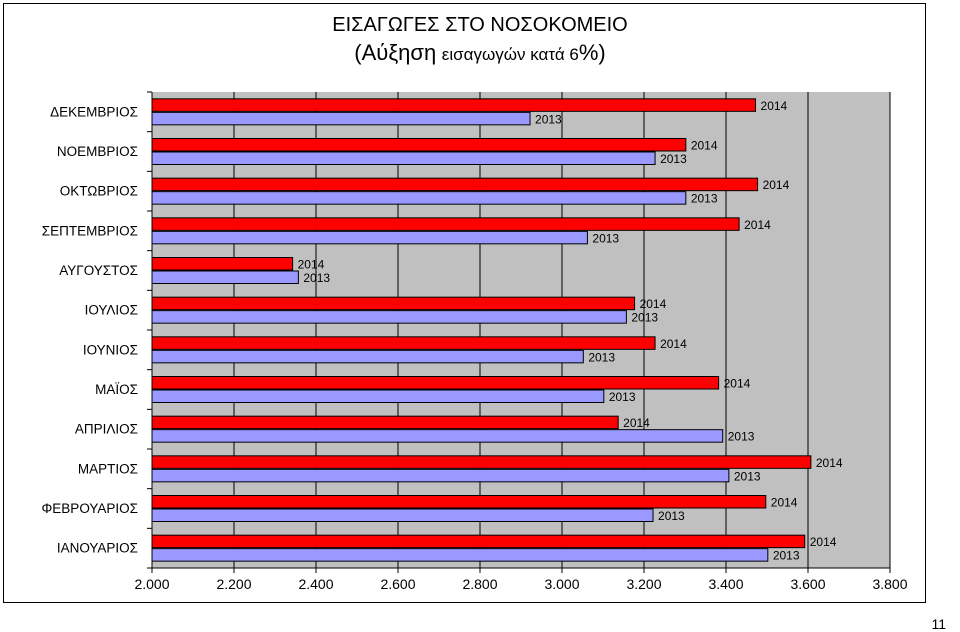 This screenshot has width=960, height=632. Describe the element at coordinates (233, 584) in the screenshot. I see `x-tick-label: 2.200` at that location.